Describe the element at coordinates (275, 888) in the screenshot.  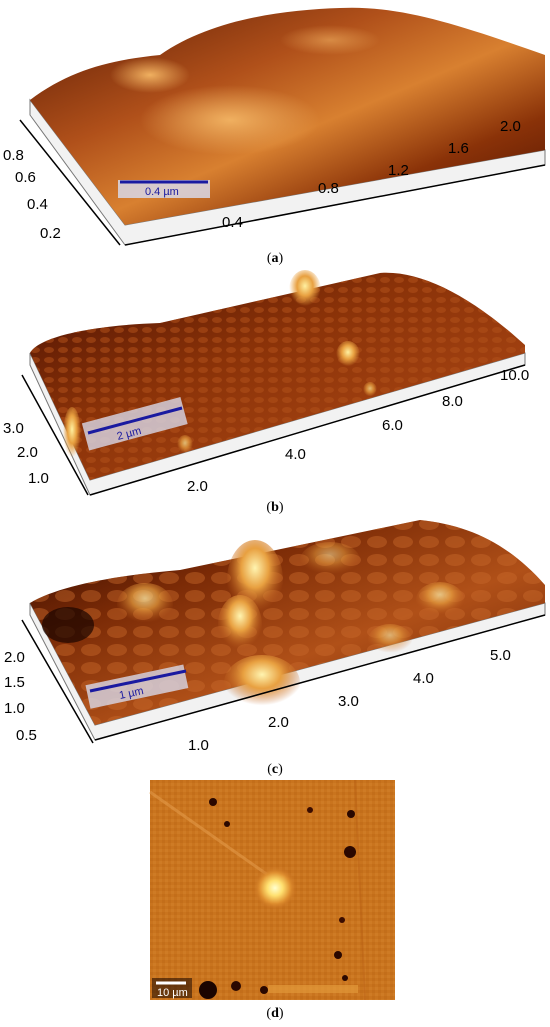
I see `bright-spot` at that location.